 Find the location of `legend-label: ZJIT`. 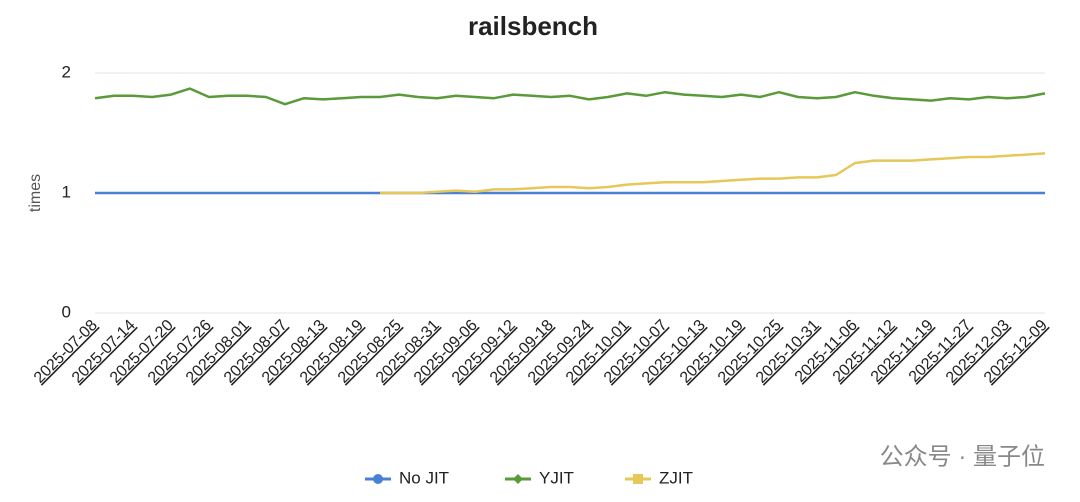

legend-label: ZJIT is located at coordinates (676, 477).